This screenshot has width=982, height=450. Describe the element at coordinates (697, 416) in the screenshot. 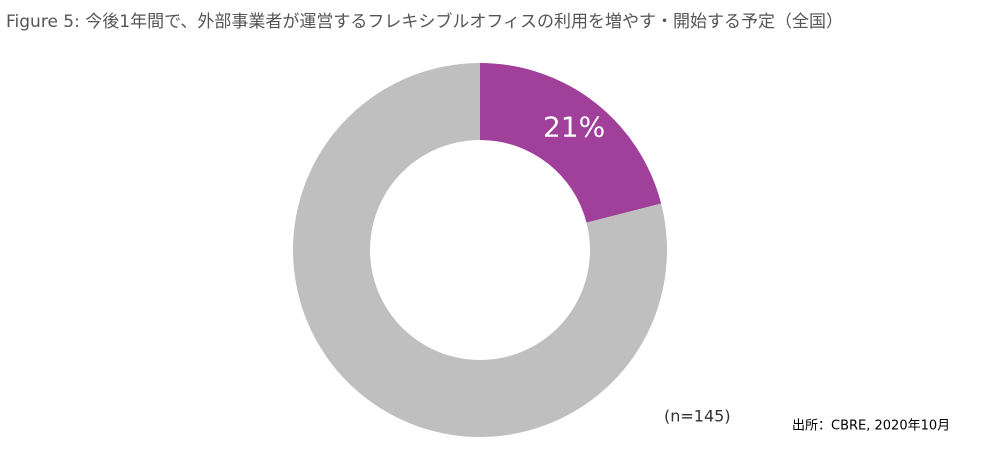

I see `sample-size-note: (n=145)` at that location.